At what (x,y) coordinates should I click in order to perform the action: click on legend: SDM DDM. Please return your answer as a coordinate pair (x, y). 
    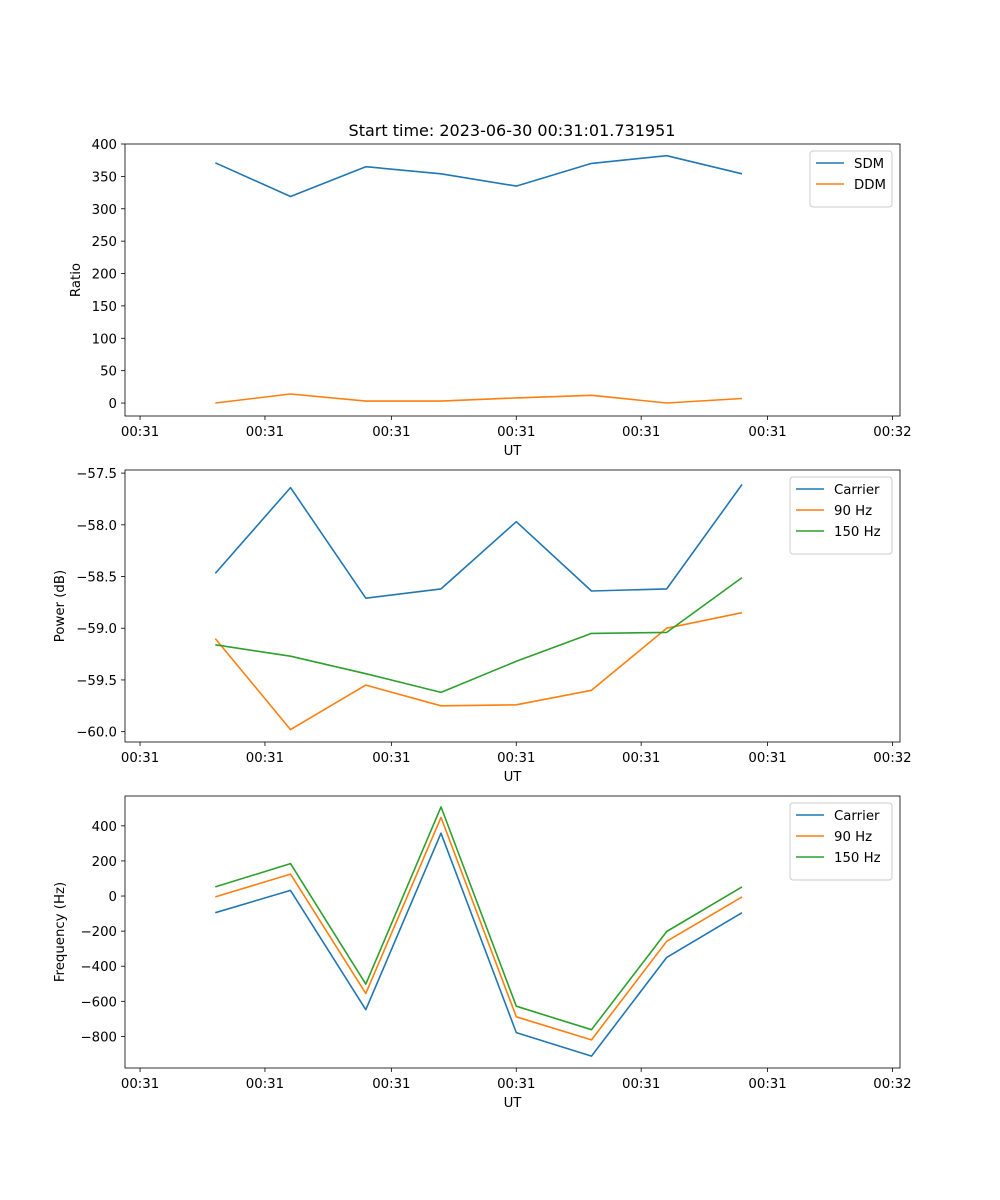
    Looking at the image, I should click on (851, 179).